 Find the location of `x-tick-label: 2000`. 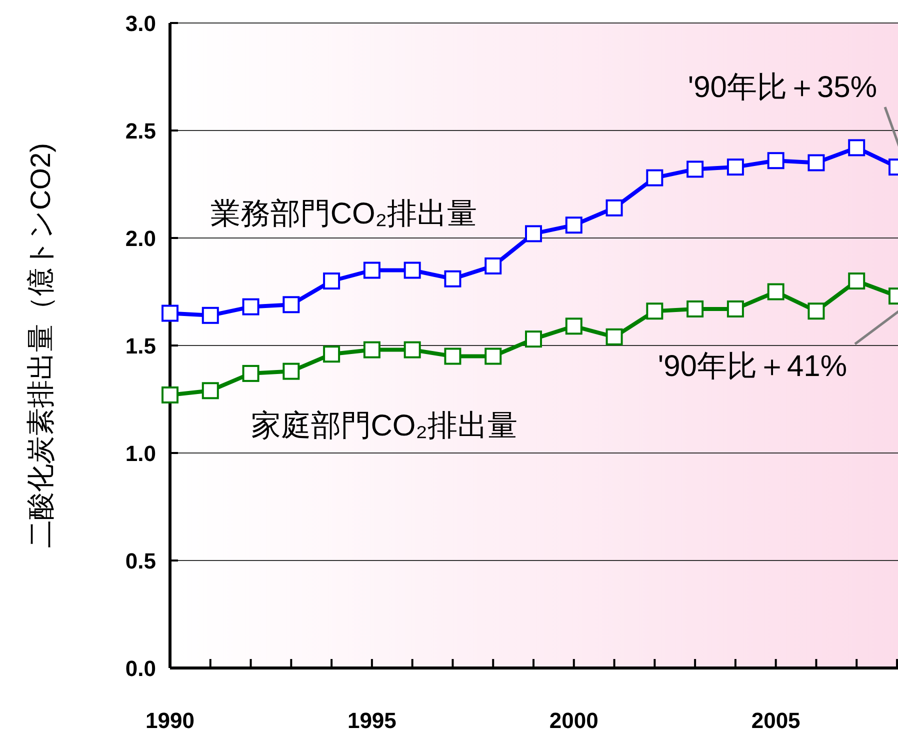

x-tick-label: 2000 is located at coordinates (573, 719).